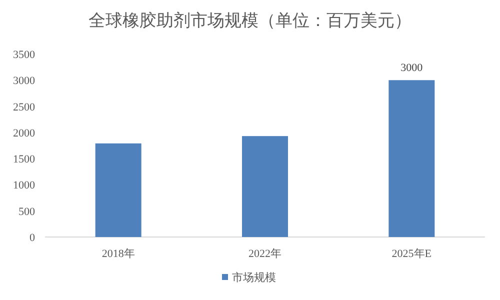  Describe the element at coordinates (24, 107) in the screenshot. I see `y-tick-label: 2500` at that location.